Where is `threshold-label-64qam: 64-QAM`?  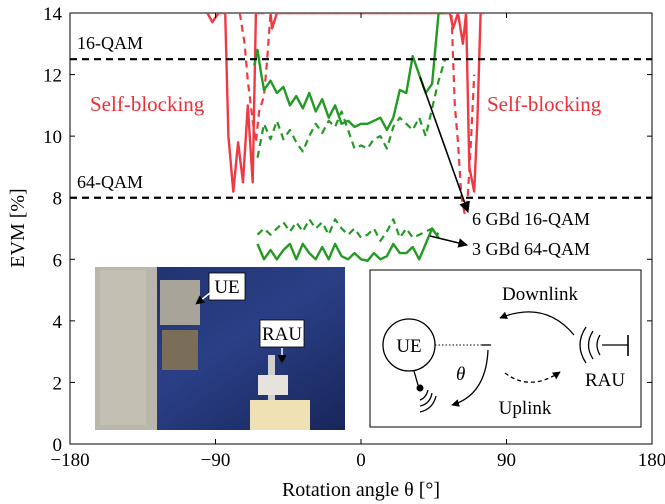 threshold-label-64qam: 64-QAM is located at coordinates (110, 182).